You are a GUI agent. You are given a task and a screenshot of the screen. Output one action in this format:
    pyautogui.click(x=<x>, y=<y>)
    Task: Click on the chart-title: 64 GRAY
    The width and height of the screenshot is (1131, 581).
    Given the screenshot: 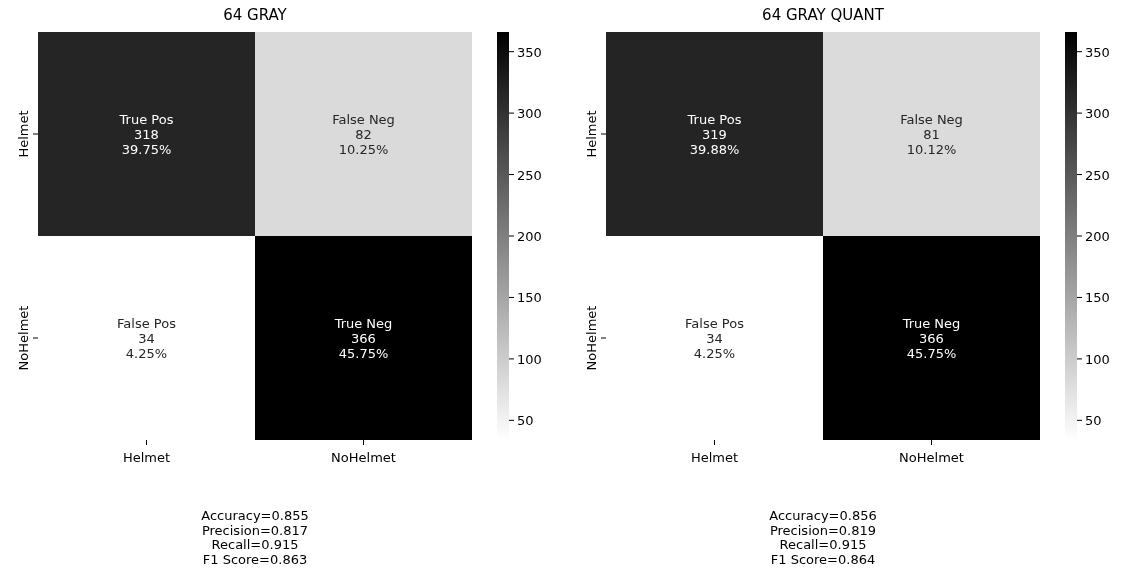 What is the action you would take?
    pyautogui.click(x=255, y=15)
    